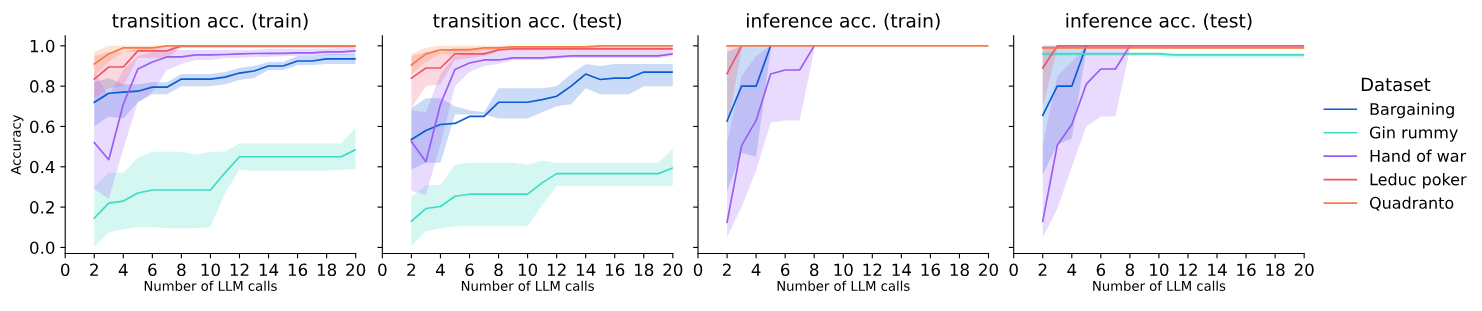 The image size is (1482, 311). Describe the element at coordinates (42, 86) in the screenshot. I see `y-tick-label: 0.8` at that location.